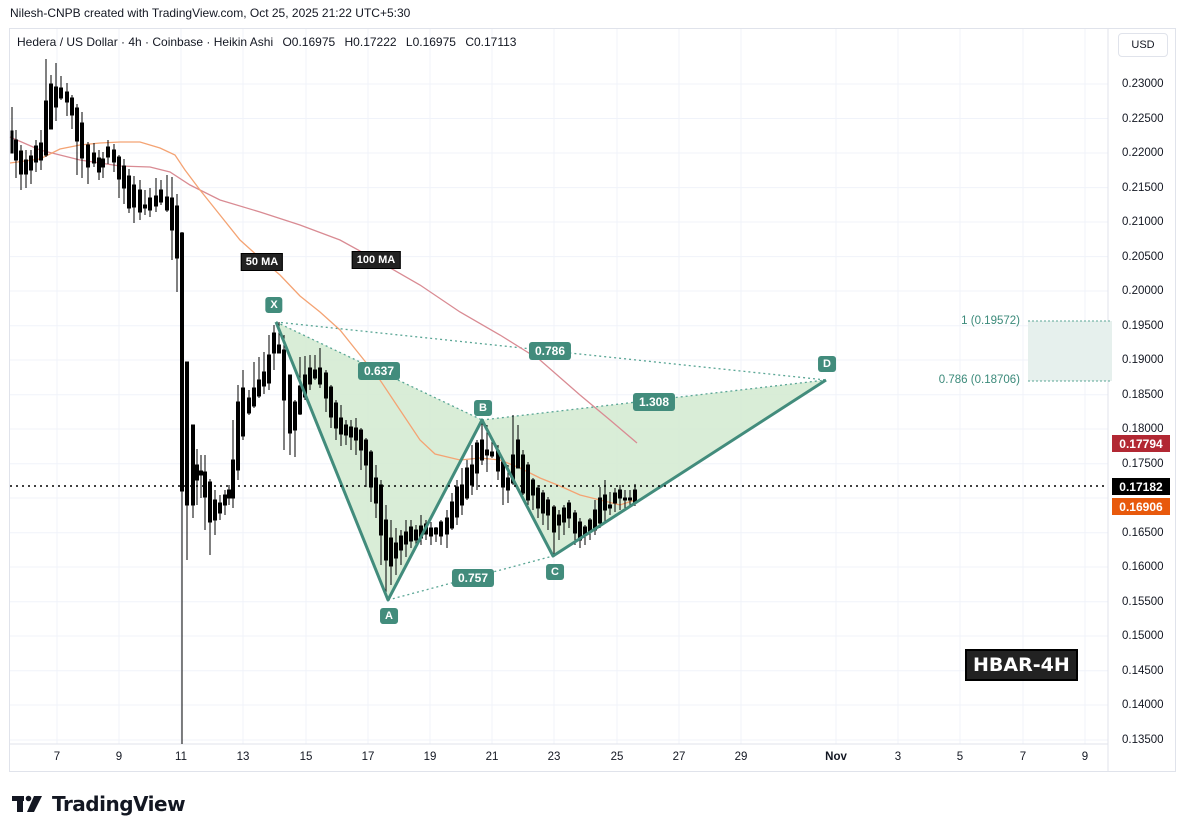 The width and height of the screenshot is (1186, 833). Describe the element at coordinates (1143, 636) in the screenshot. I see `y-tick: 0.15000` at that location.